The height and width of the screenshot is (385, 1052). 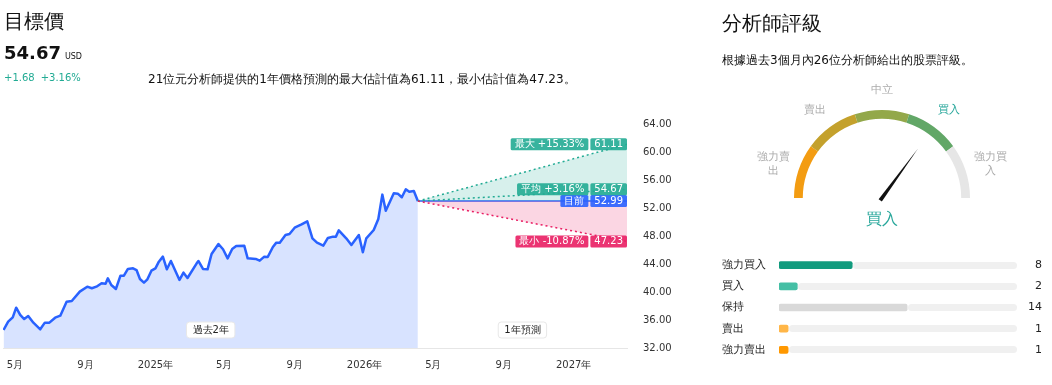 What do you see at coordinates (847, 60) in the screenshot?
I see `chart-subtitle: 根據過去3個月內26位分析師給出的股票評級。` at bounding box center [847, 60].